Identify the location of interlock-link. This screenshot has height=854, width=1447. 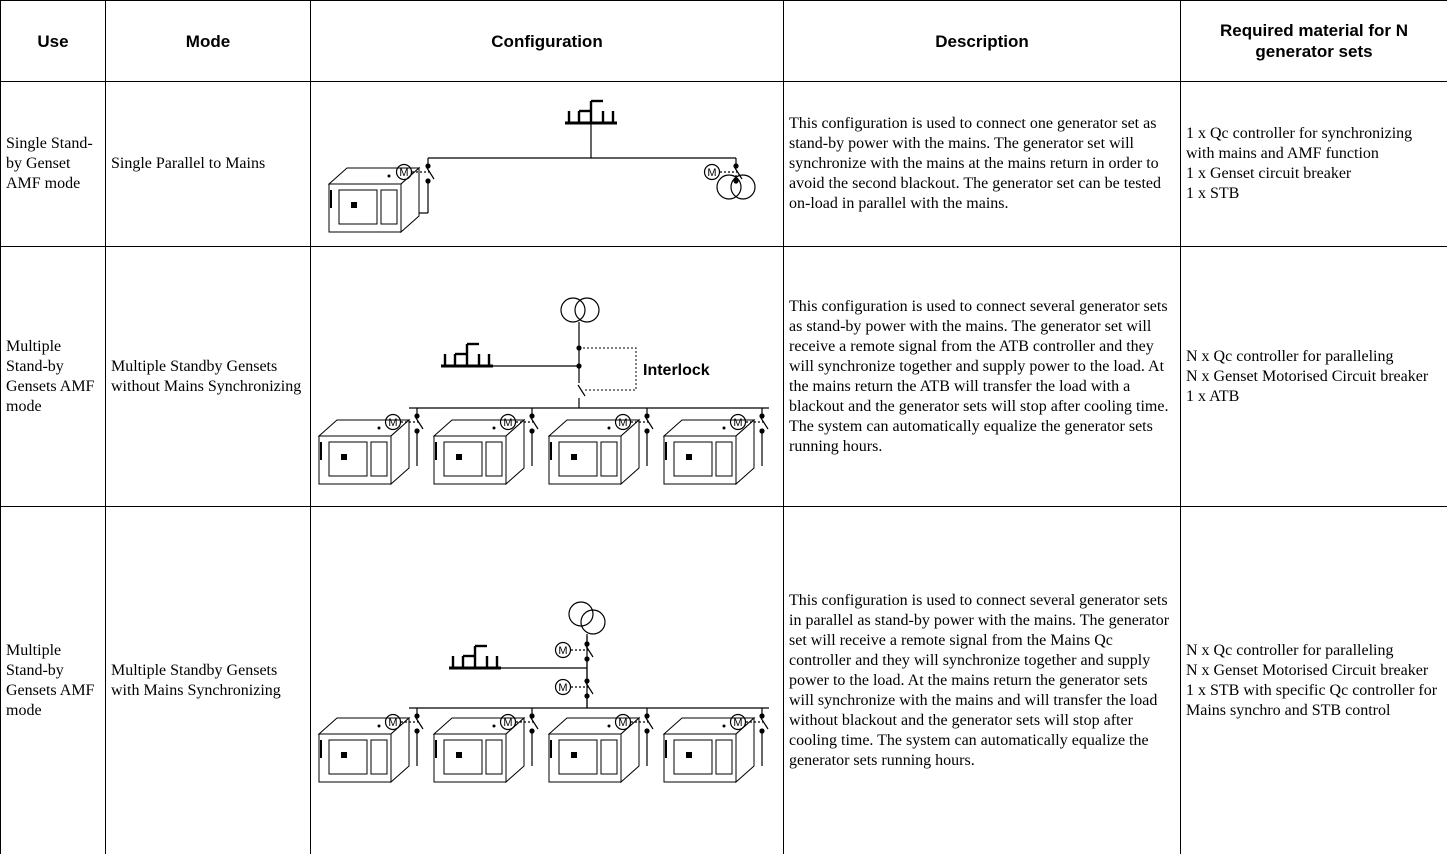
(608, 368).